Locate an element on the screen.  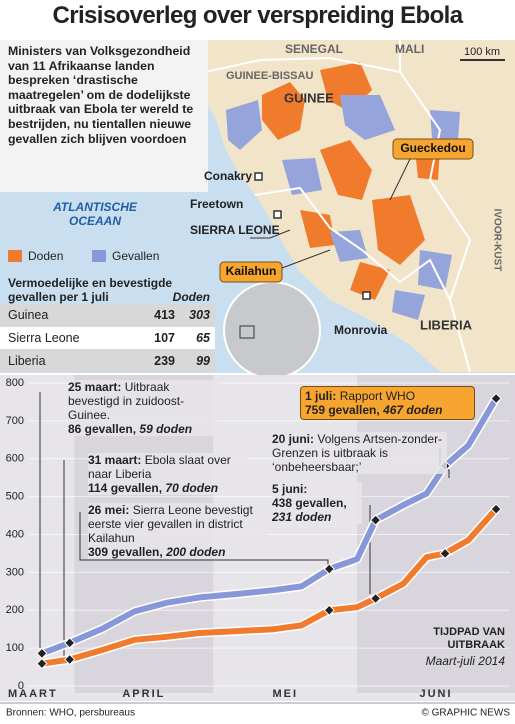
annotation-deaths: 231 doden is located at coordinates (302, 517).